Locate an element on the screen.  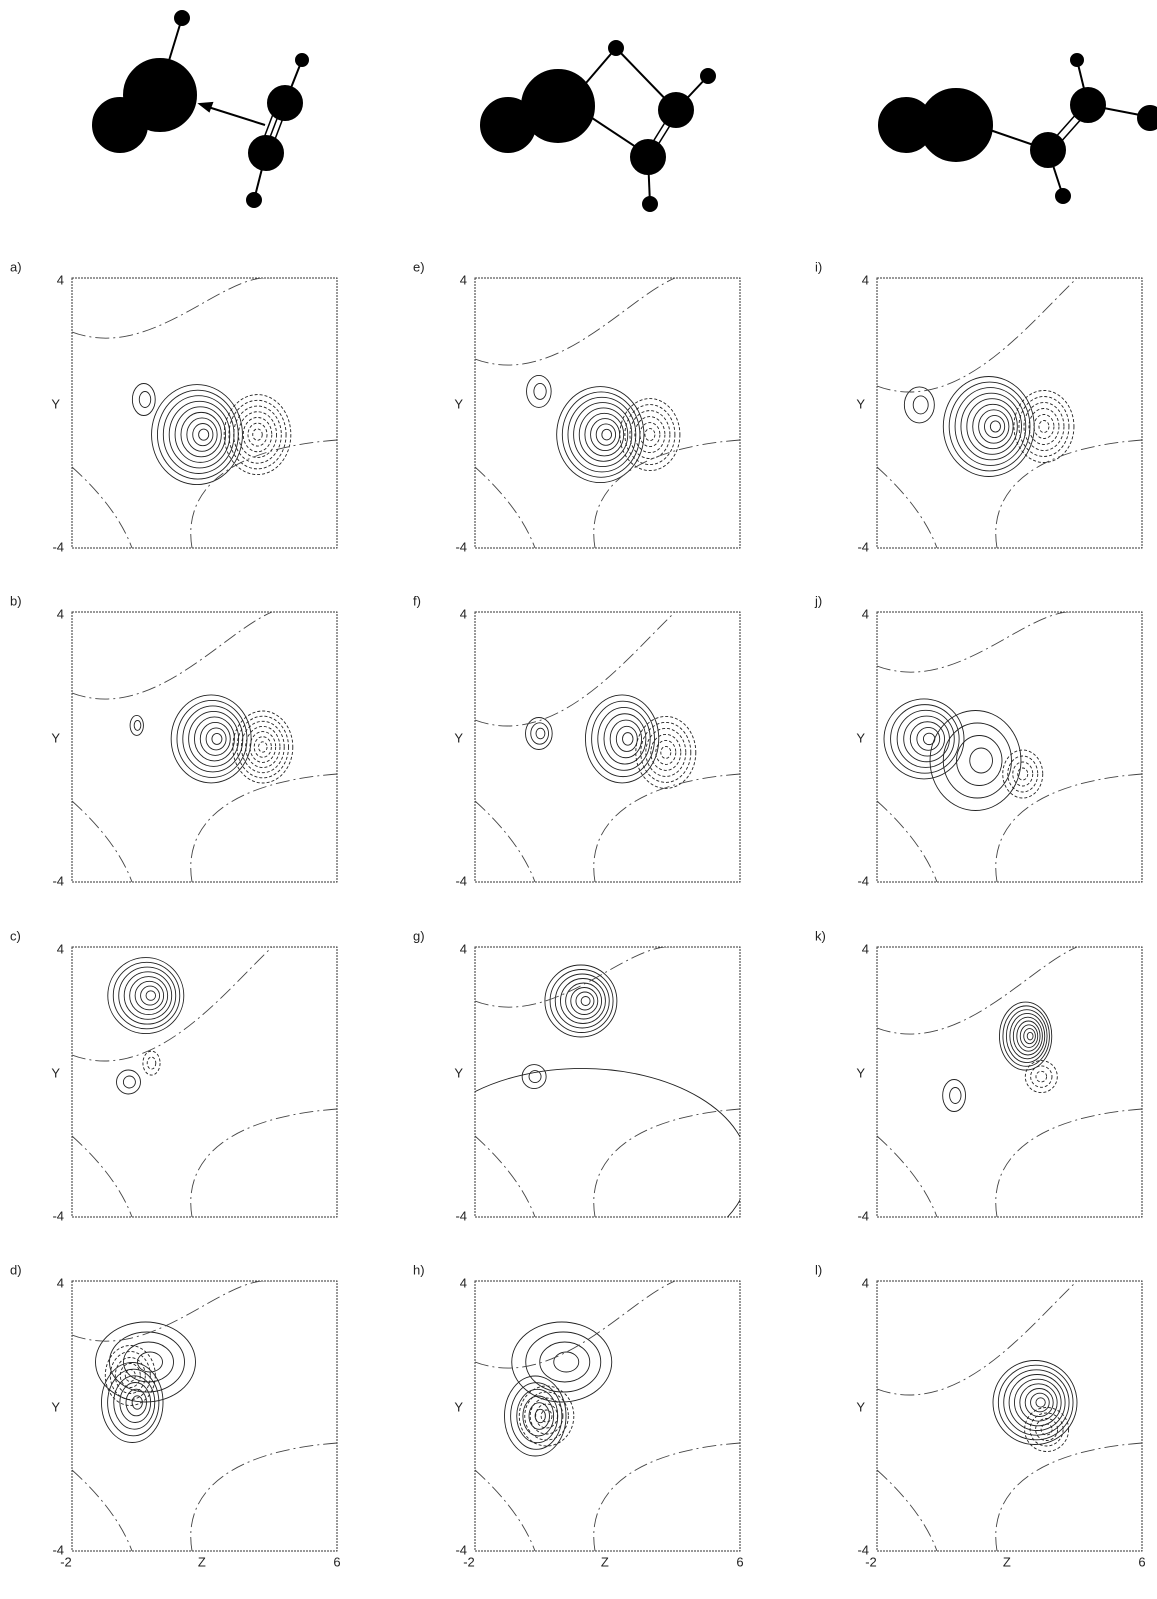
contour-panel: i) 4 -4 Y is located at coordinates (979, 406).